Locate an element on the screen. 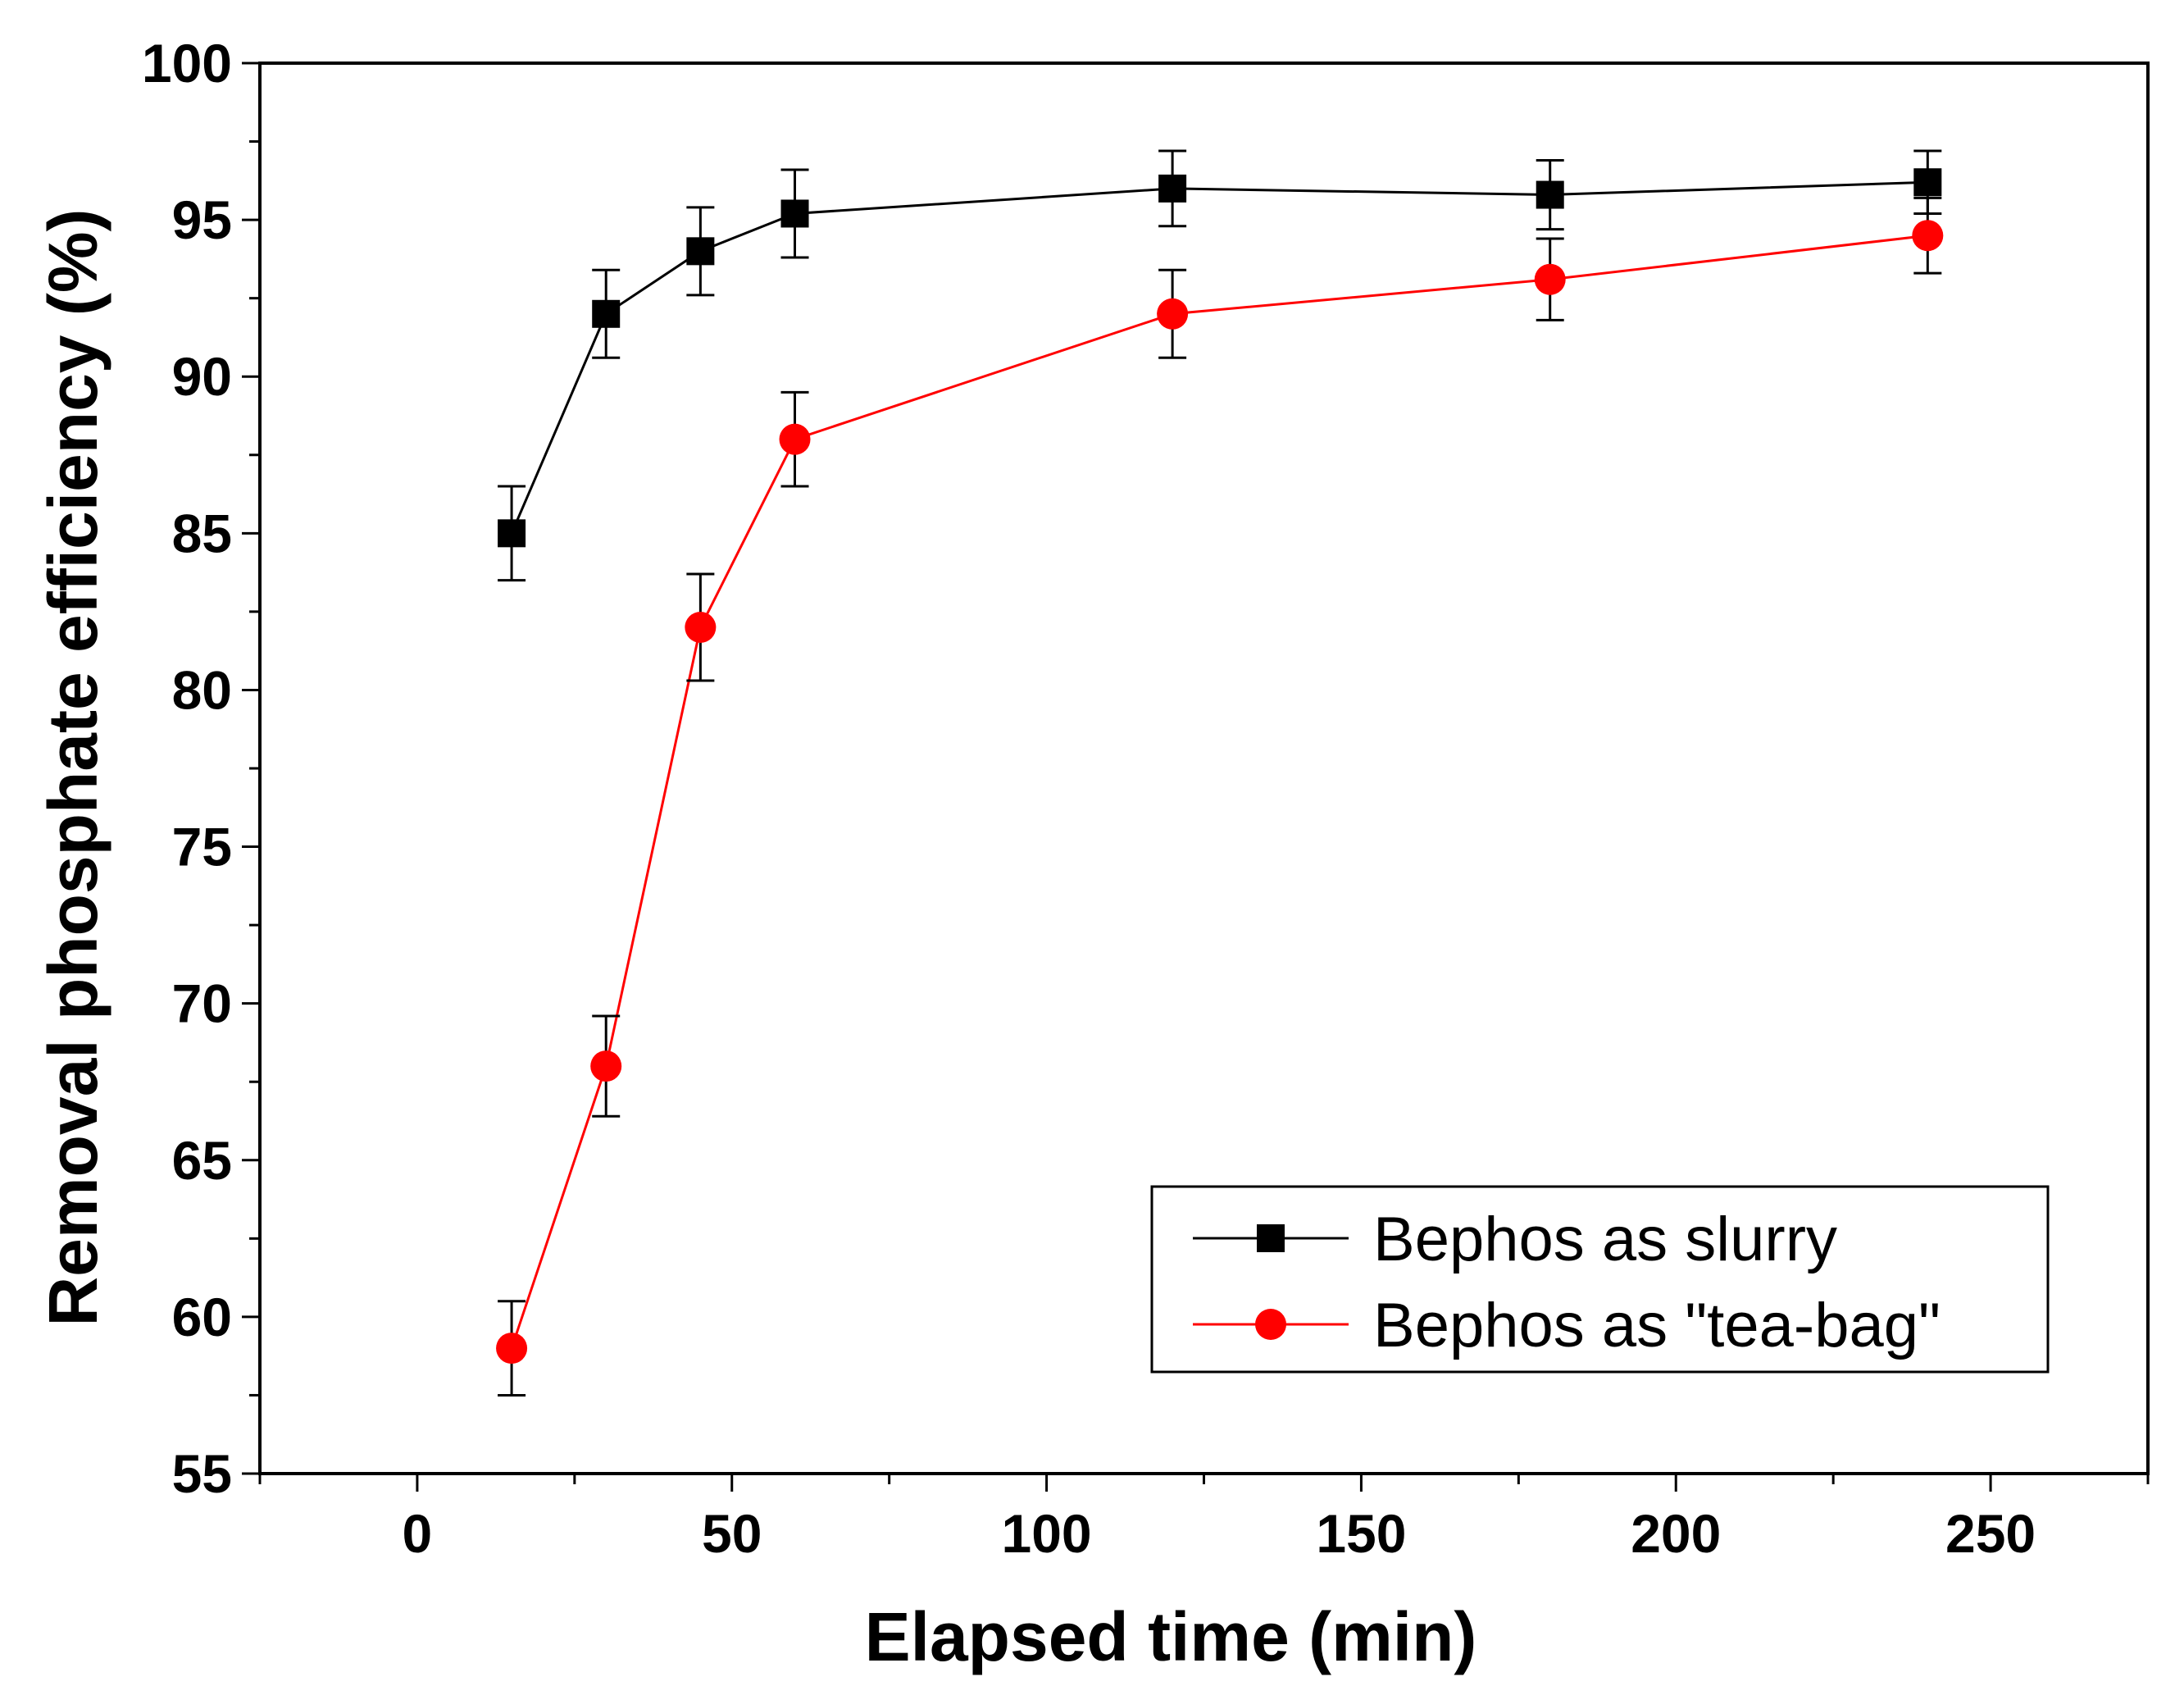 The image size is (2184, 1695). x-axis-title: Elapsed time (min) is located at coordinates (1171, 1636).